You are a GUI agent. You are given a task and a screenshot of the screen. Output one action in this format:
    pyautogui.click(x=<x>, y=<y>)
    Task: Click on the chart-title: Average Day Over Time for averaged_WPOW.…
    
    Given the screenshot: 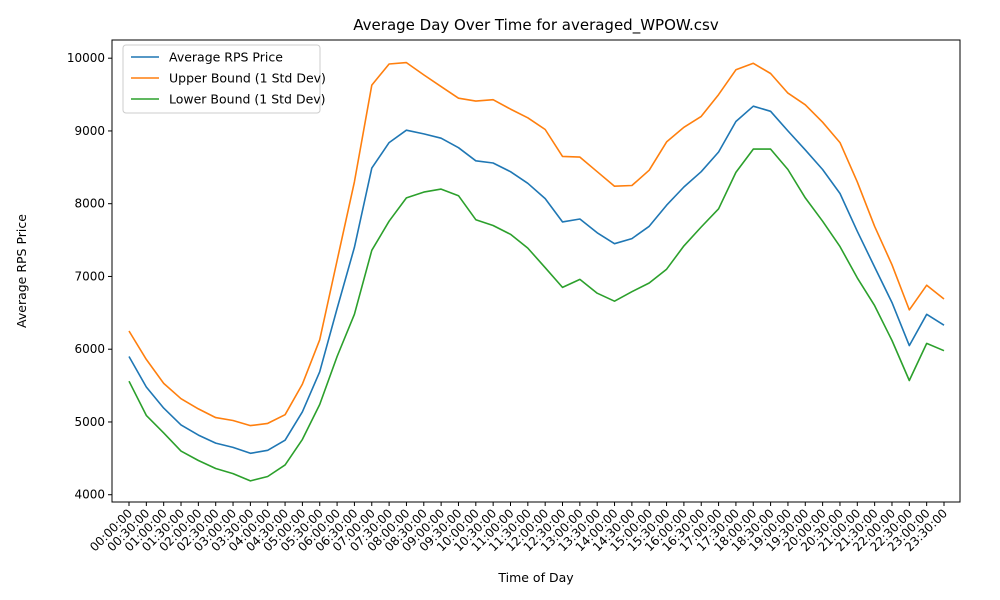 What is the action you would take?
    pyautogui.click(x=536, y=25)
    